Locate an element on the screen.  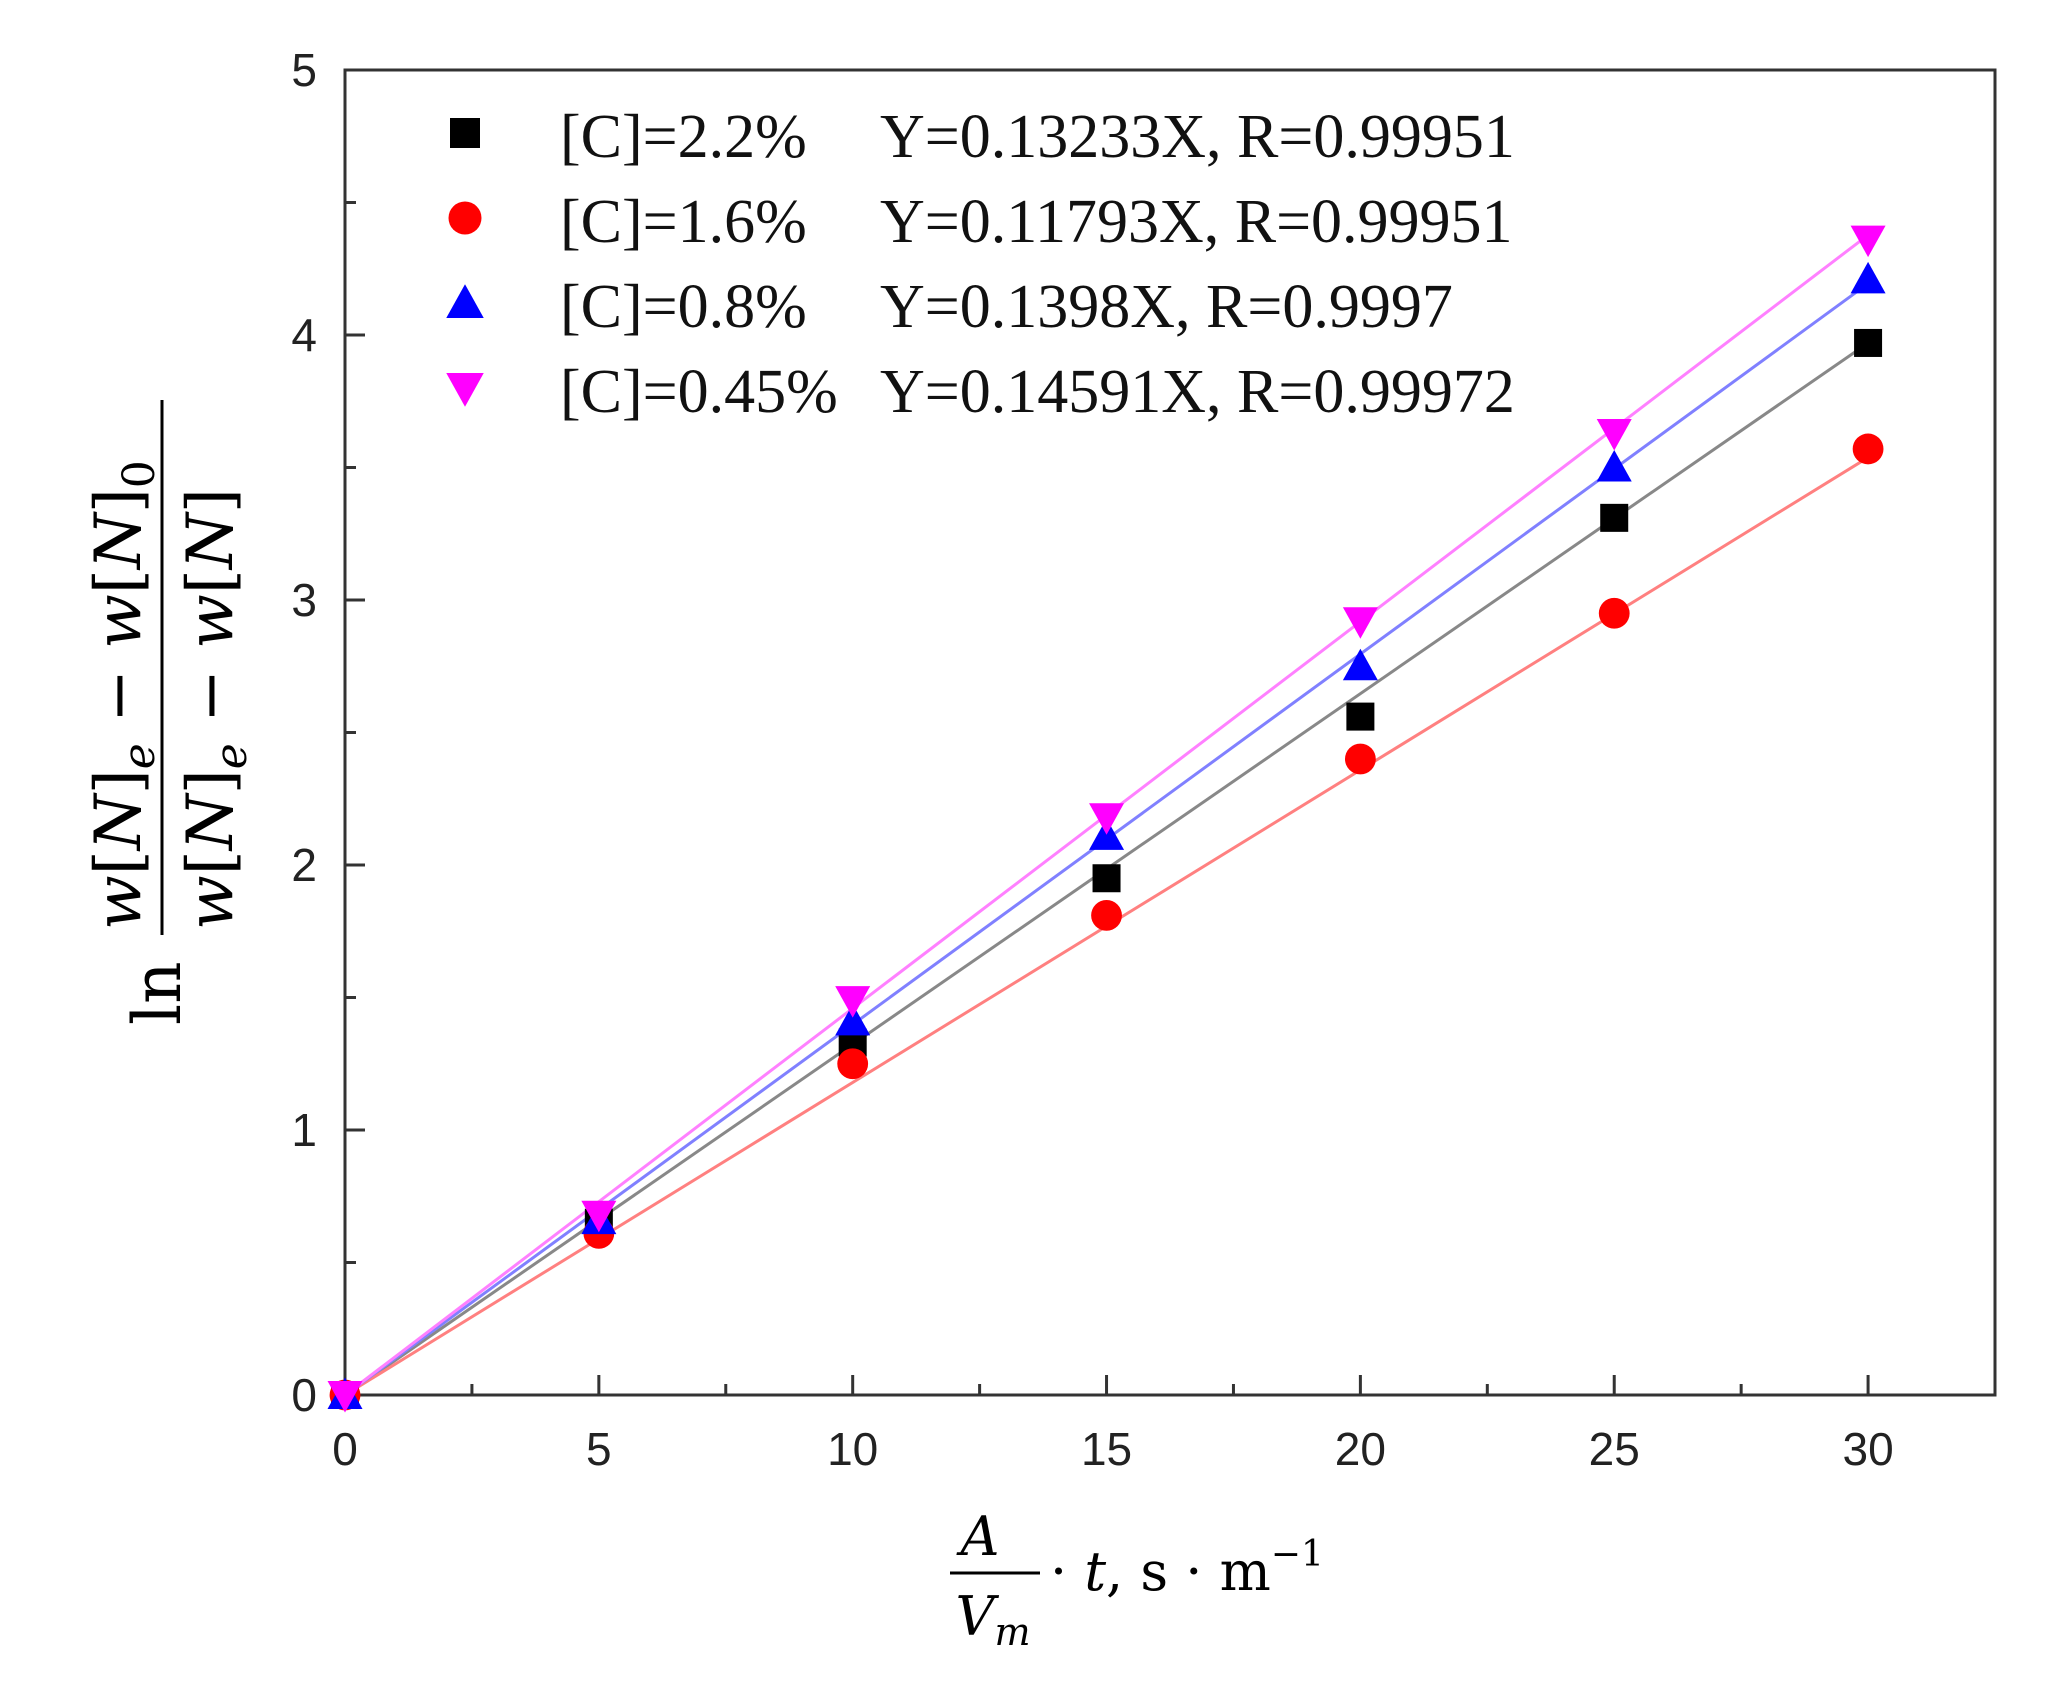
legend-label: [C]=0.8% is located at coordinates (683, 307).